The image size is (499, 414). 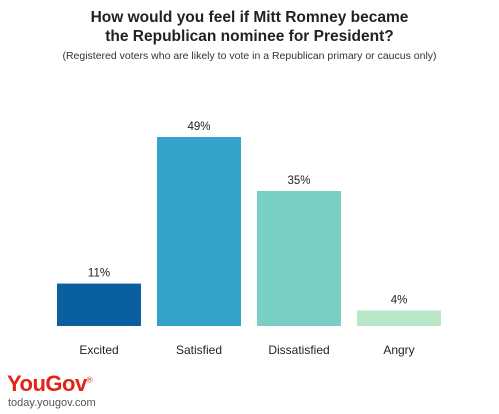 I want to click on bar-satisfied, so click(x=199, y=231).